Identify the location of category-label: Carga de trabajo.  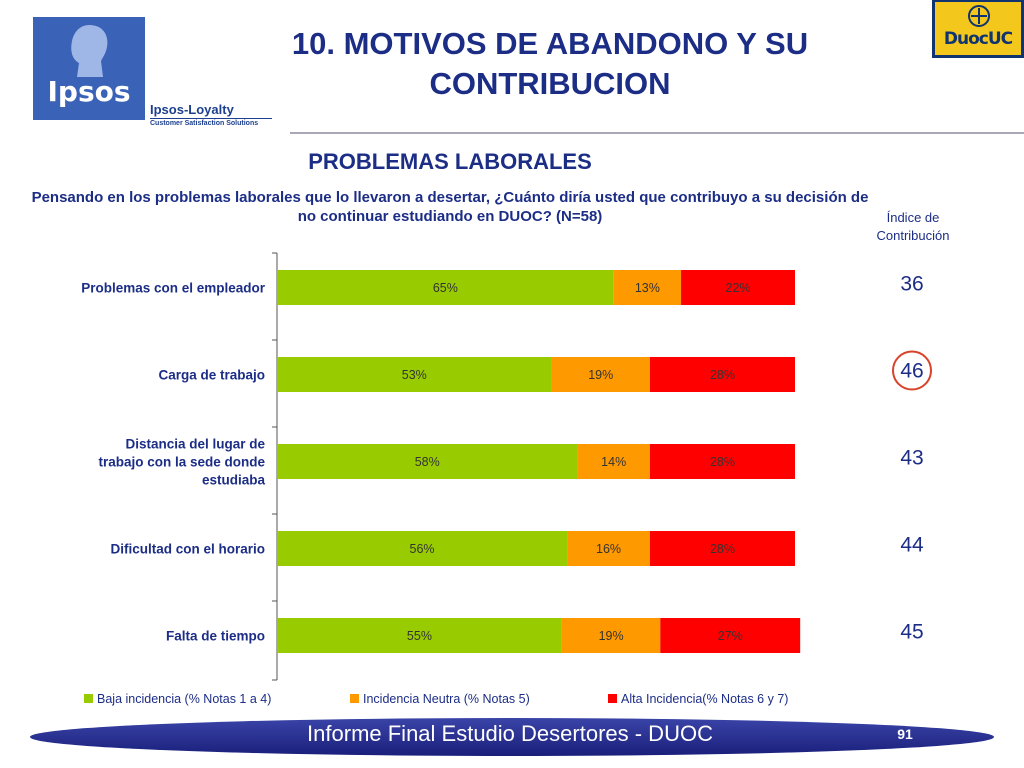
(211, 375).